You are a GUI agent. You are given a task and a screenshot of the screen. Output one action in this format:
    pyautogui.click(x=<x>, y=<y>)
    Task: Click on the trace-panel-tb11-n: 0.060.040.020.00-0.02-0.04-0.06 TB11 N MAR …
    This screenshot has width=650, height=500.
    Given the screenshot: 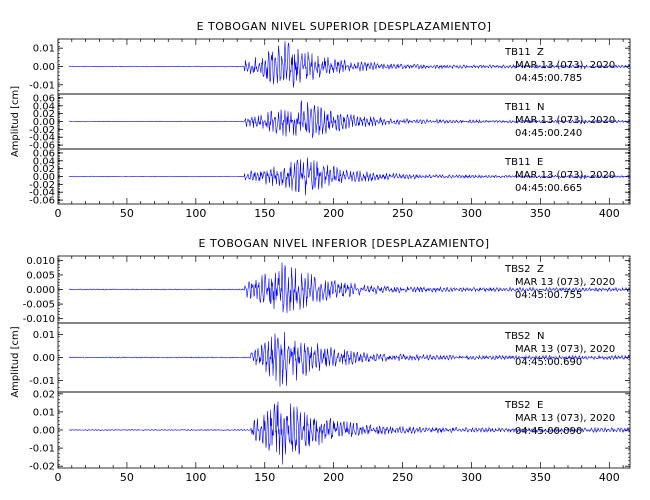 What is the action you would take?
    pyautogui.click(x=330, y=122)
    